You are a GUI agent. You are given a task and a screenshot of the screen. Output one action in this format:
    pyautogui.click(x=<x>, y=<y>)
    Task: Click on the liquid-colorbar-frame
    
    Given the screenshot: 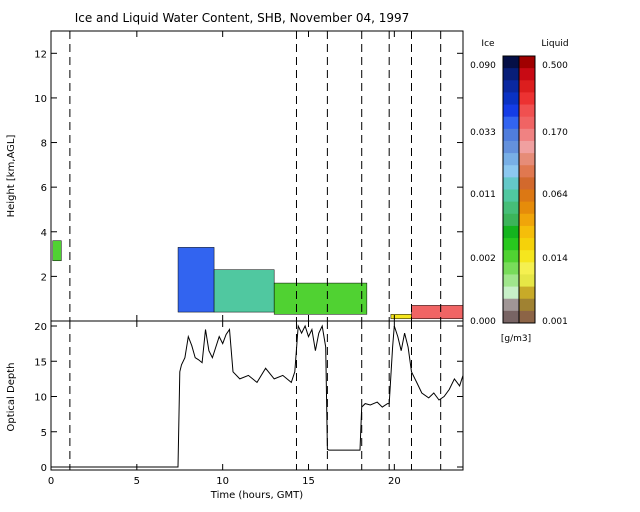 What is the action you would take?
    pyautogui.click(x=527, y=189)
    